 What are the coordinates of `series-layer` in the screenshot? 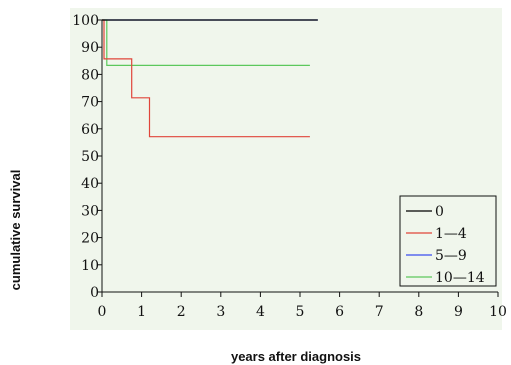 It's located at (210, 78).